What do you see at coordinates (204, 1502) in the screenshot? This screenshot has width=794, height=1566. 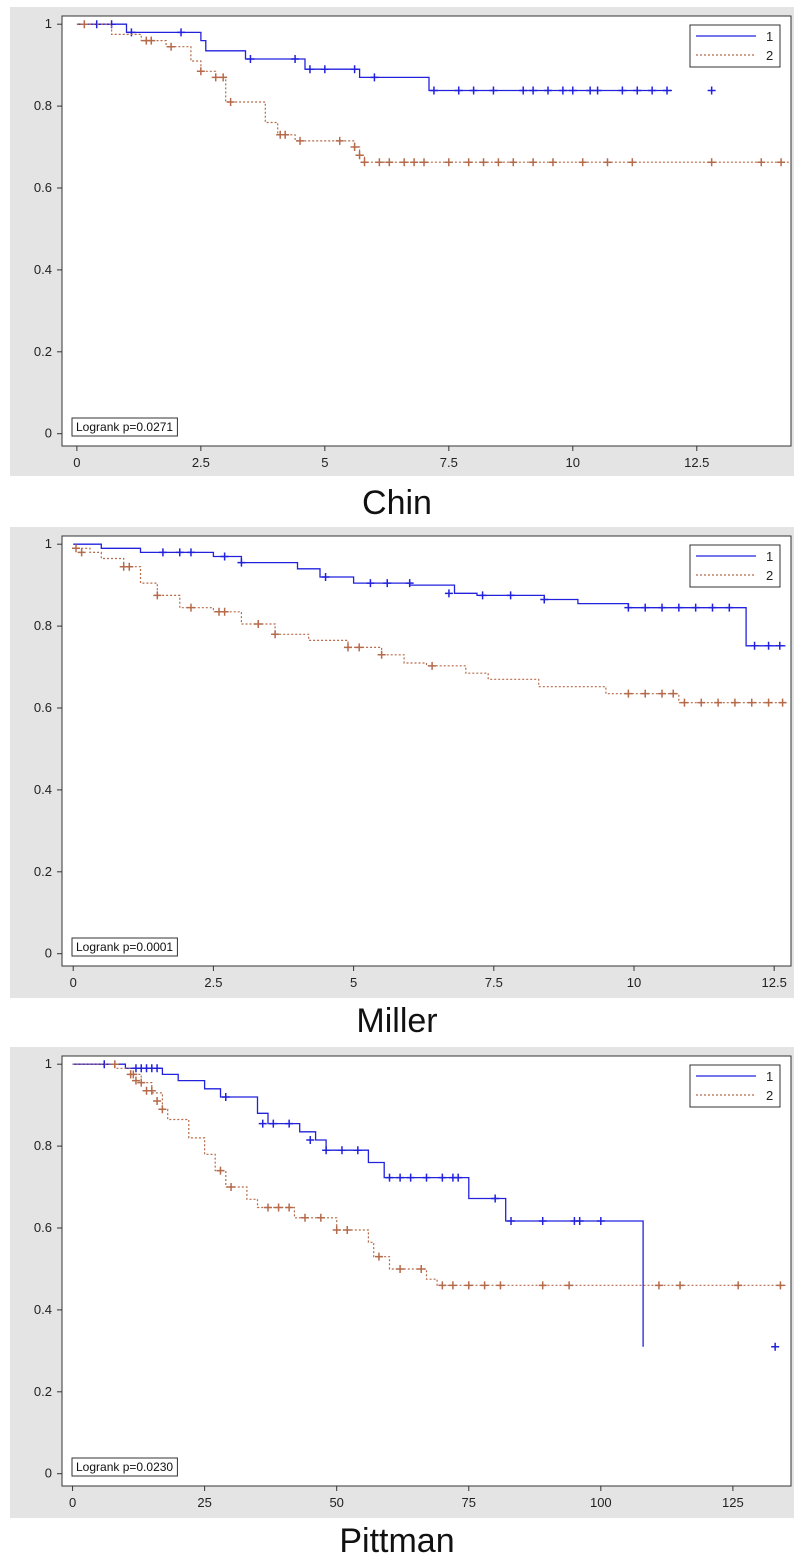 I see `x-tick-label: 25` at bounding box center [204, 1502].